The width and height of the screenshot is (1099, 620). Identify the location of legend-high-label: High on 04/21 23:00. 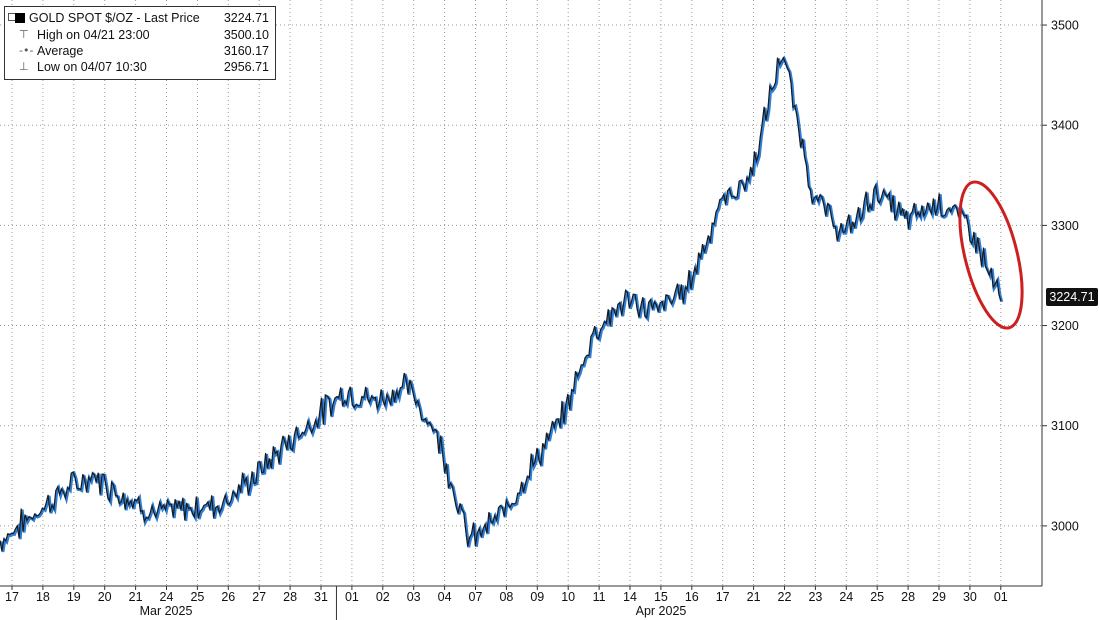
(93, 35).